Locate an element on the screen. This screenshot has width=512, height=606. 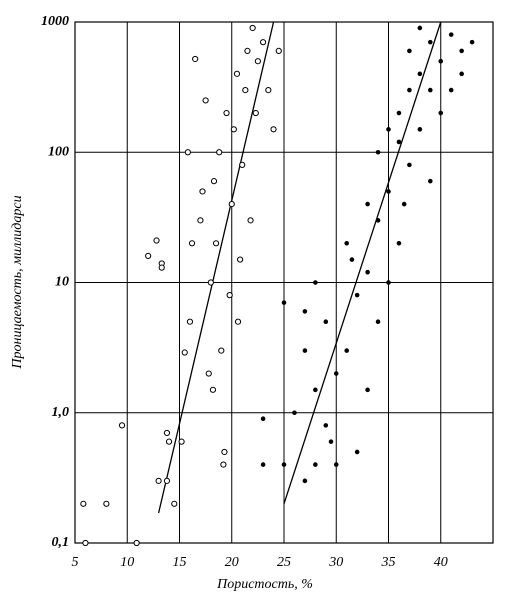
y-tick-label: 0,1 is located at coordinates (61, 542).